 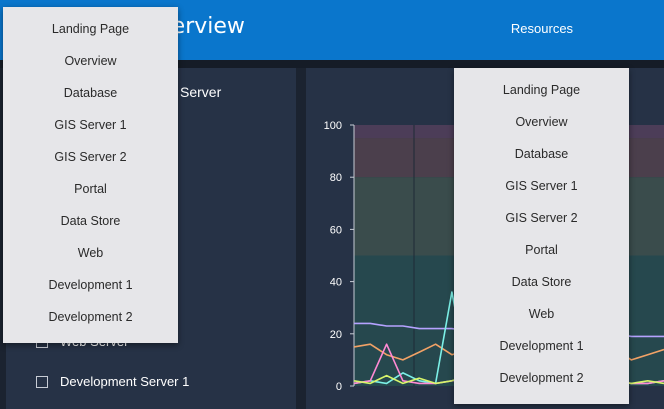 What do you see at coordinates (339, 387) in the screenshot?
I see `y-tick-label: 0` at bounding box center [339, 387].